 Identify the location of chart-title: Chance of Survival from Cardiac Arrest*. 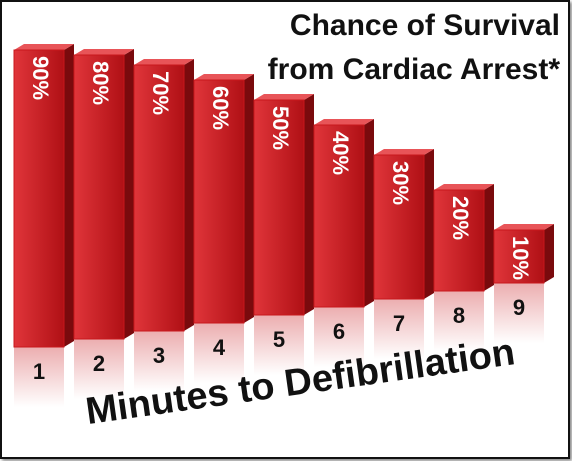
(413, 47).